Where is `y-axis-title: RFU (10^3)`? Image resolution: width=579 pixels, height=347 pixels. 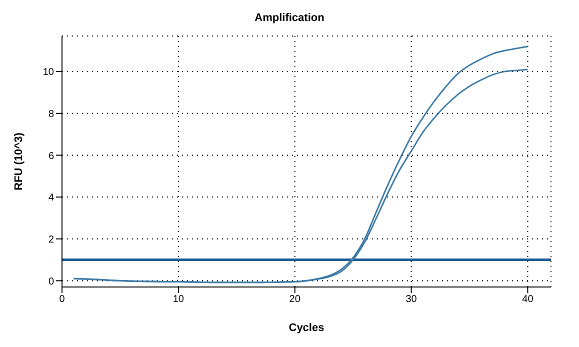
y-axis-title: RFU (10^3) is located at coordinates (18, 161).